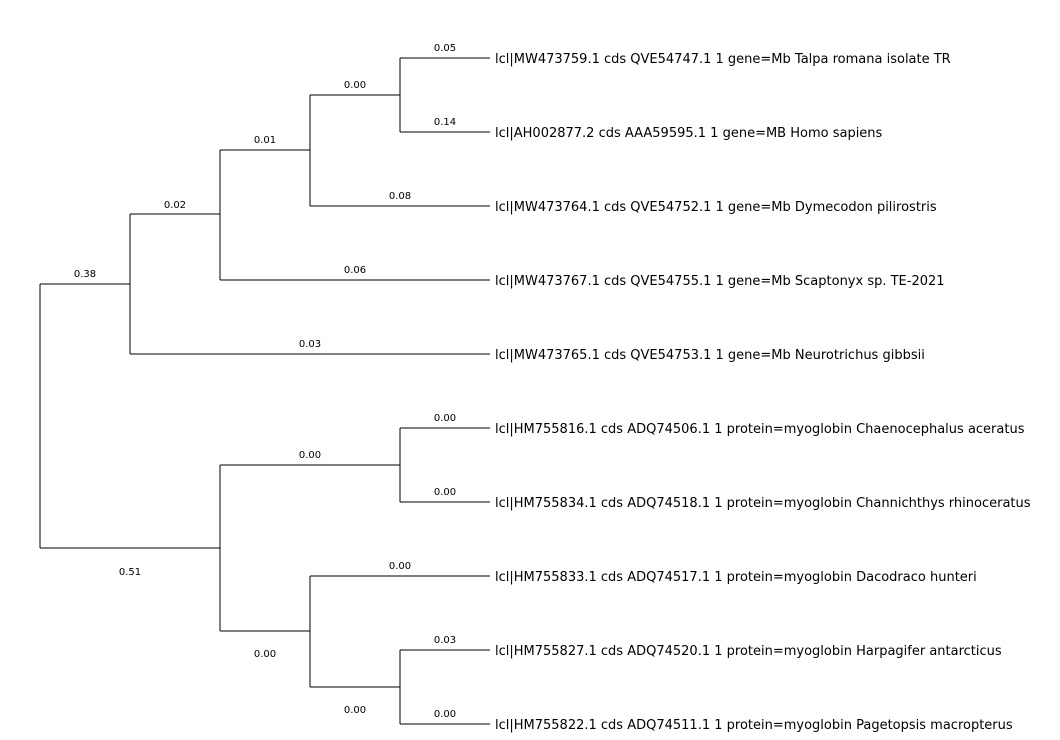 Image resolution: width=1060 pixels, height=740 pixels. Describe the element at coordinates (175, 205) in the screenshot. I see `branch-length-label: 0.02` at that location.